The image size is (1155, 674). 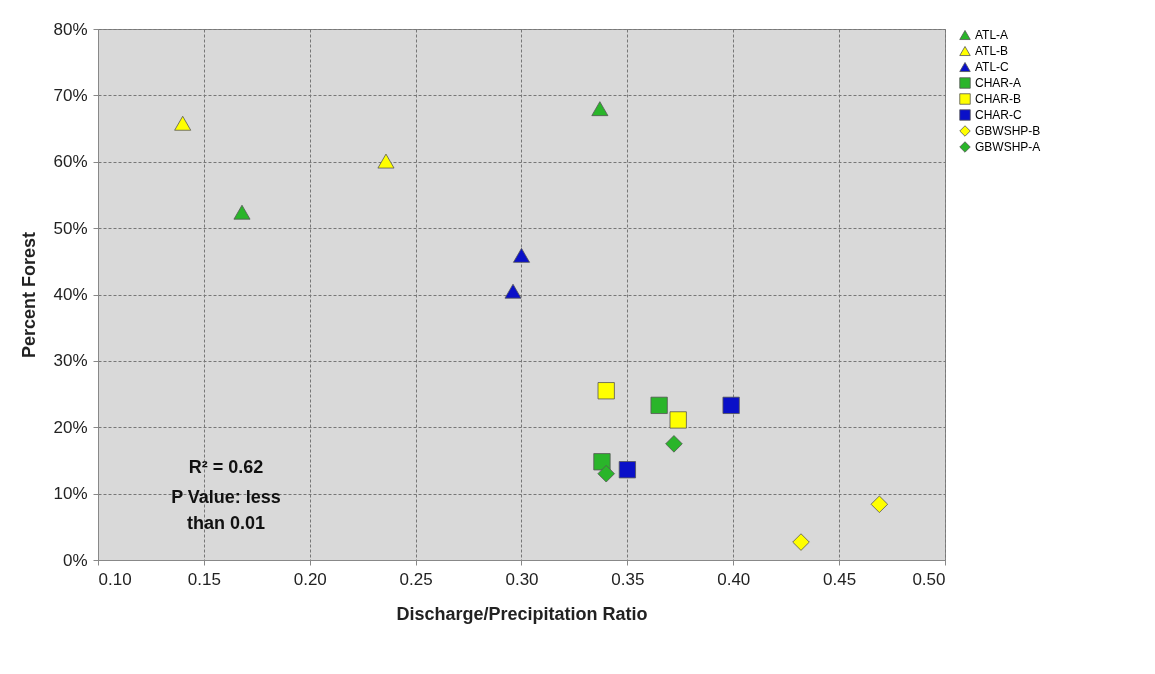 I want to click on x-axis-title: Discharge/Precipitation Ratio, so click(x=522, y=613).